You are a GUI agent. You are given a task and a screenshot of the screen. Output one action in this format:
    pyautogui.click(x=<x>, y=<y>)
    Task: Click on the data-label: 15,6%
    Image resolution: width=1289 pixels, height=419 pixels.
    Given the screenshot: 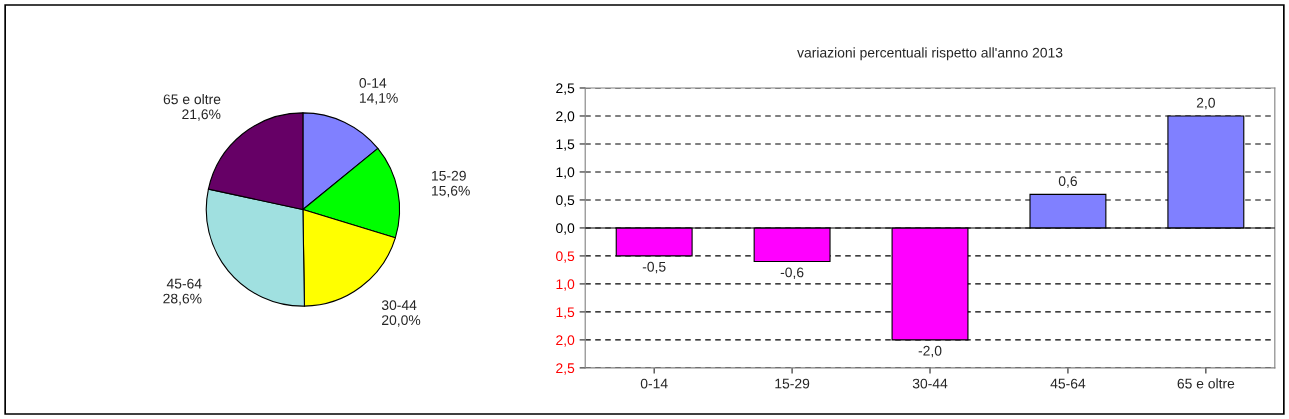 What is the action you would take?
    pyautogui.click(x=451, y=191)
    